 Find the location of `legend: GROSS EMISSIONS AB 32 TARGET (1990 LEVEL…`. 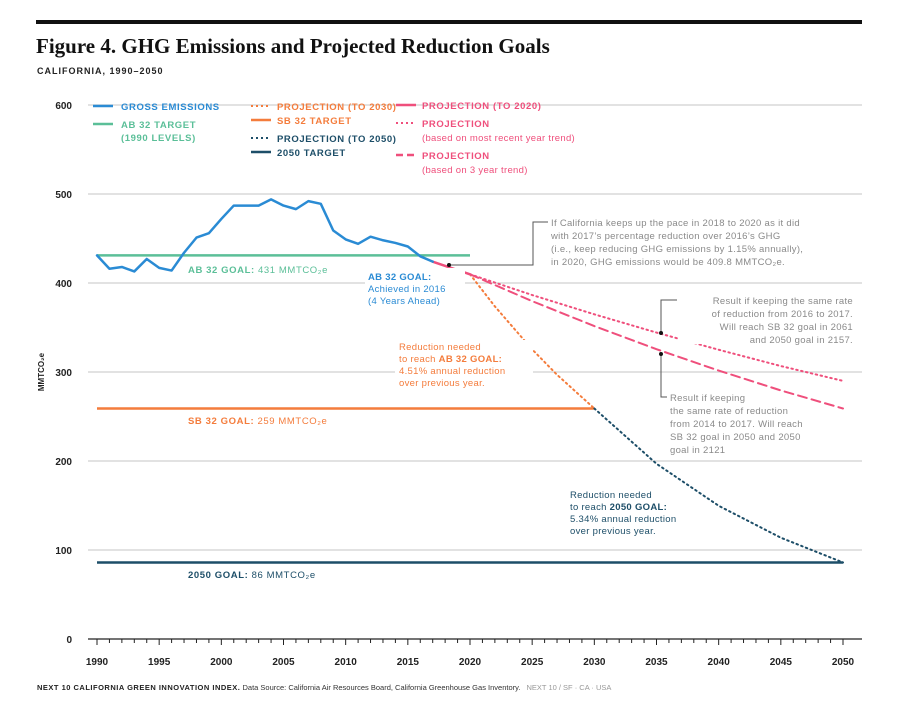

legend: GROSS EMISSIONS AB 32 TARGET (1990 LEVEL… is located at coordinates (334, 138).